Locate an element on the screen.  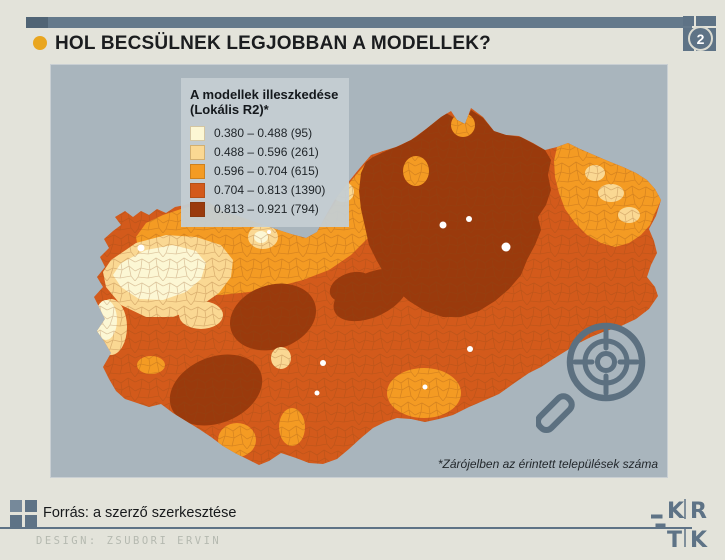
legend-label: 0.488 – 0.596 (261) is located at coordinates (266, 152).